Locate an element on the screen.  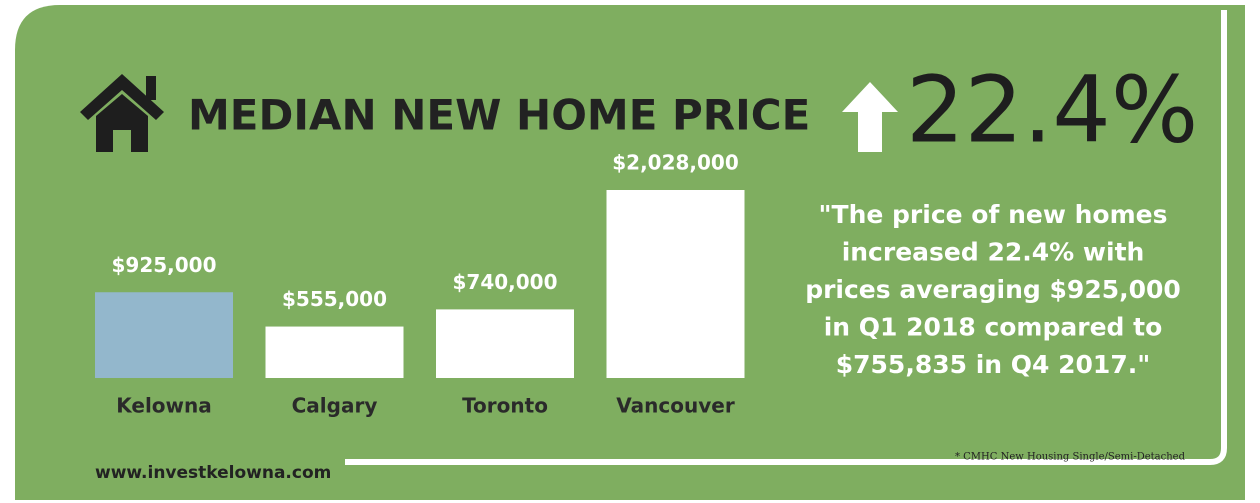
value-label: $555,000 is located at coordinates (334, 299).